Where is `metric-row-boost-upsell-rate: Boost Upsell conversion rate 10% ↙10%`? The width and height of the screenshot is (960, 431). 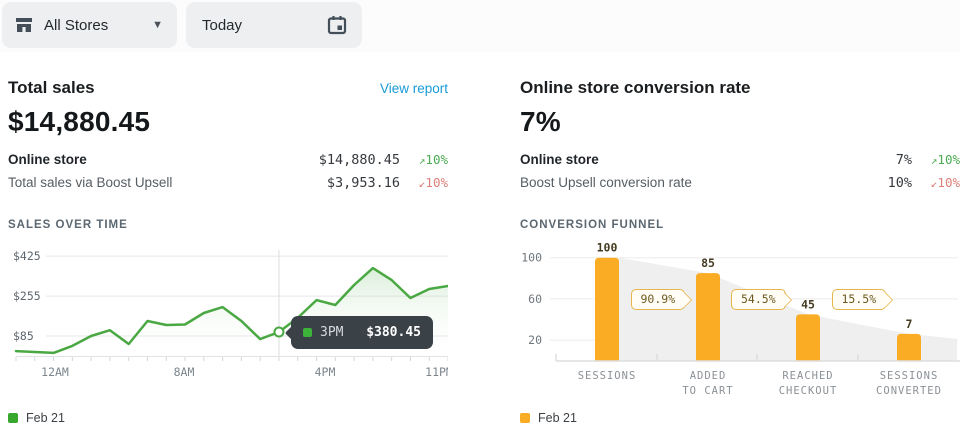
metric-row-boost-upsell-rate: Boost Upsell conversion rate 10% ↙10% is located at coordinates (740, 183).